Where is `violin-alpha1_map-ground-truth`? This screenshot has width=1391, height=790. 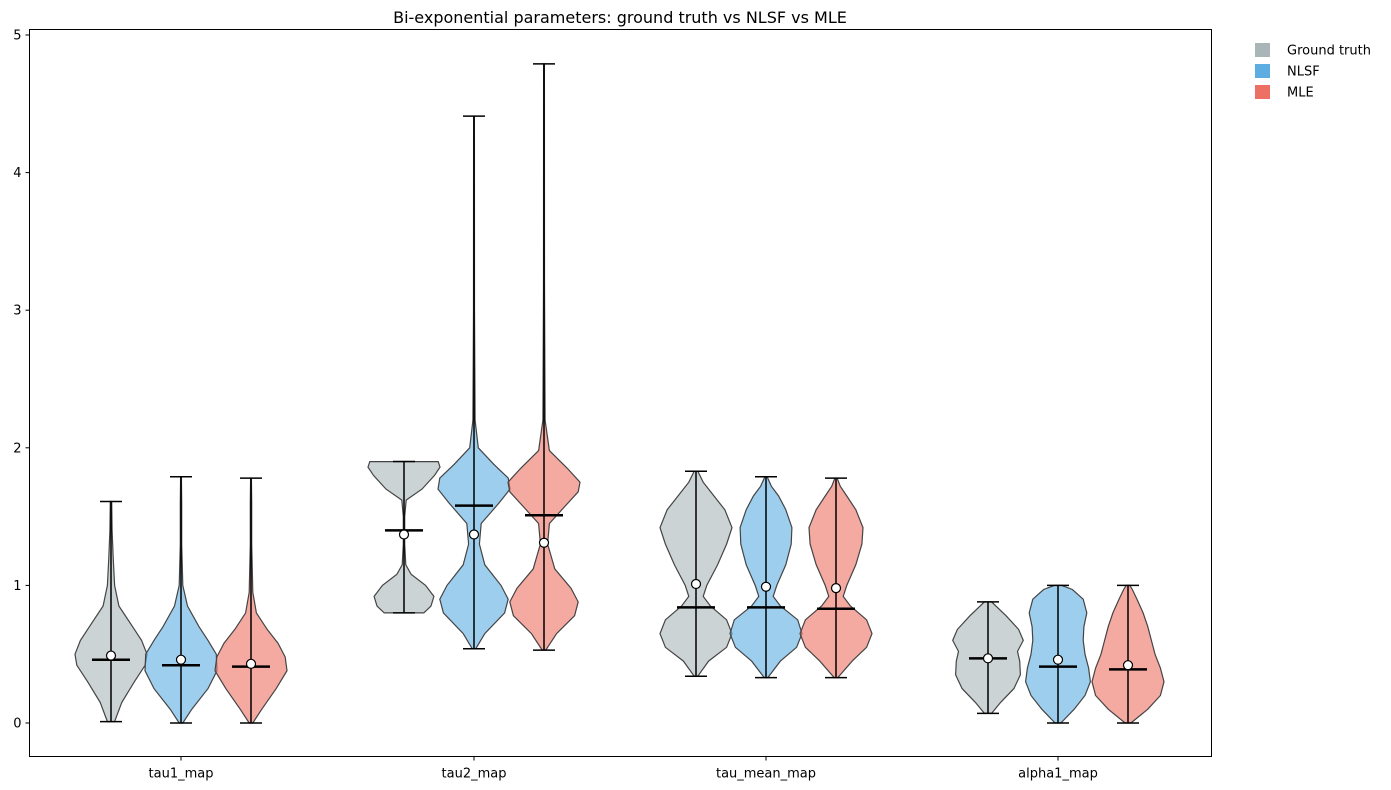
violin-alpha1_map-ground-truth is located at coordinates (988, 658).